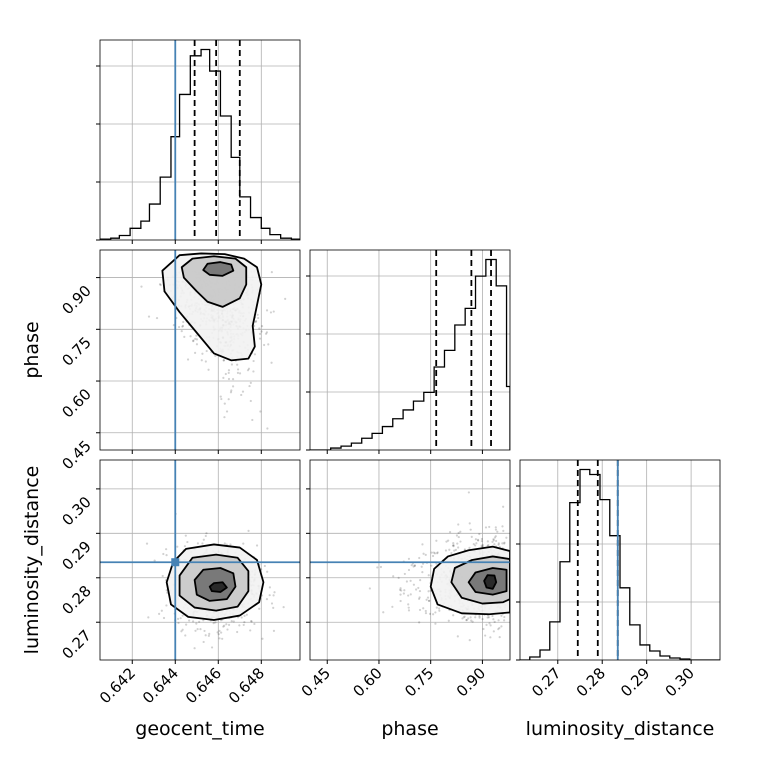 Image resolution: width=760 pixels, height=760 pixels. What do you see at coordinates (175, 562) in the screenshot?
I see `truth-marker` at bounding box center [175, 562].